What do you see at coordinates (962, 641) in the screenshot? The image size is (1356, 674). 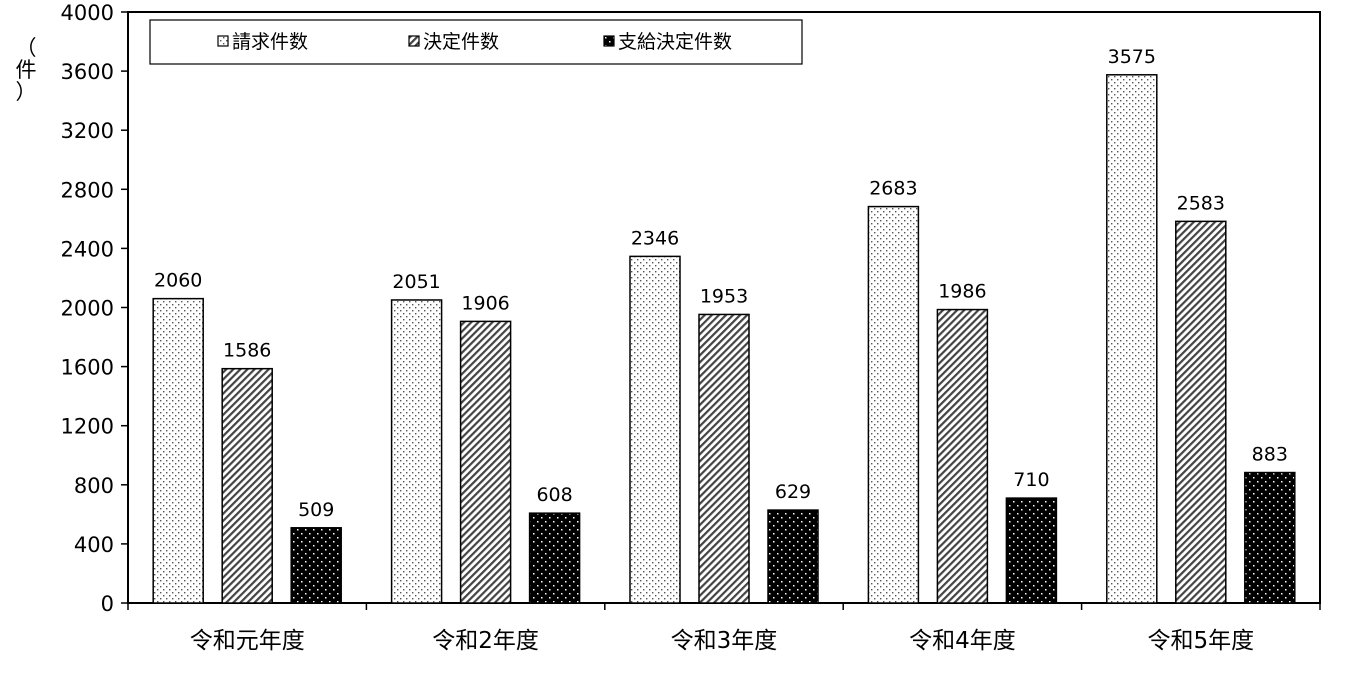 I see `x-tick-label: 令和4年度` at bounding box center [962, 641].